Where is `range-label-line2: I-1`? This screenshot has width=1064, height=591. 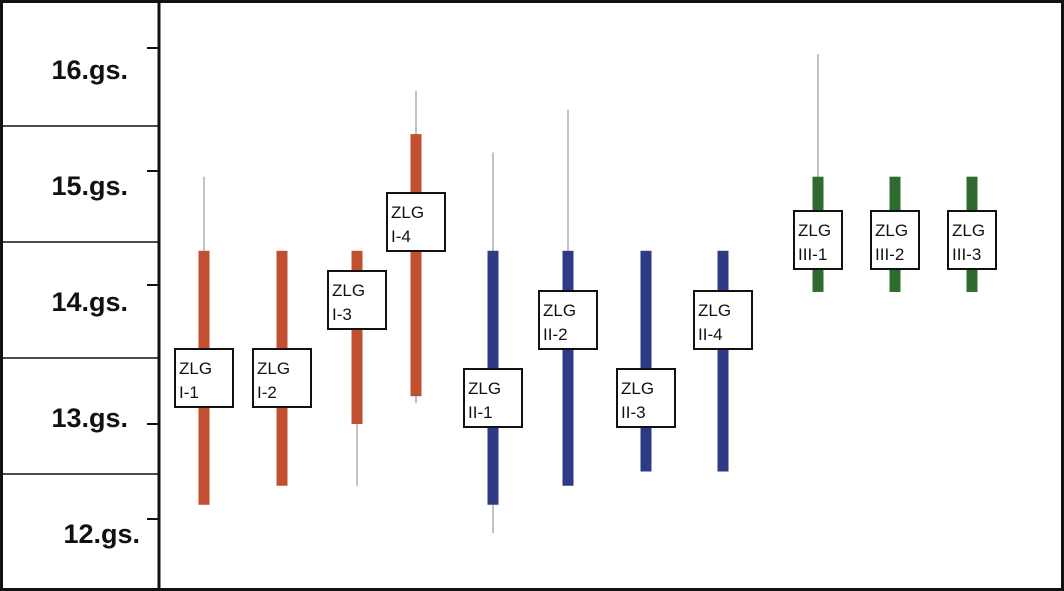 range-label-line2: I-1 is located at coordinates (189, 392).